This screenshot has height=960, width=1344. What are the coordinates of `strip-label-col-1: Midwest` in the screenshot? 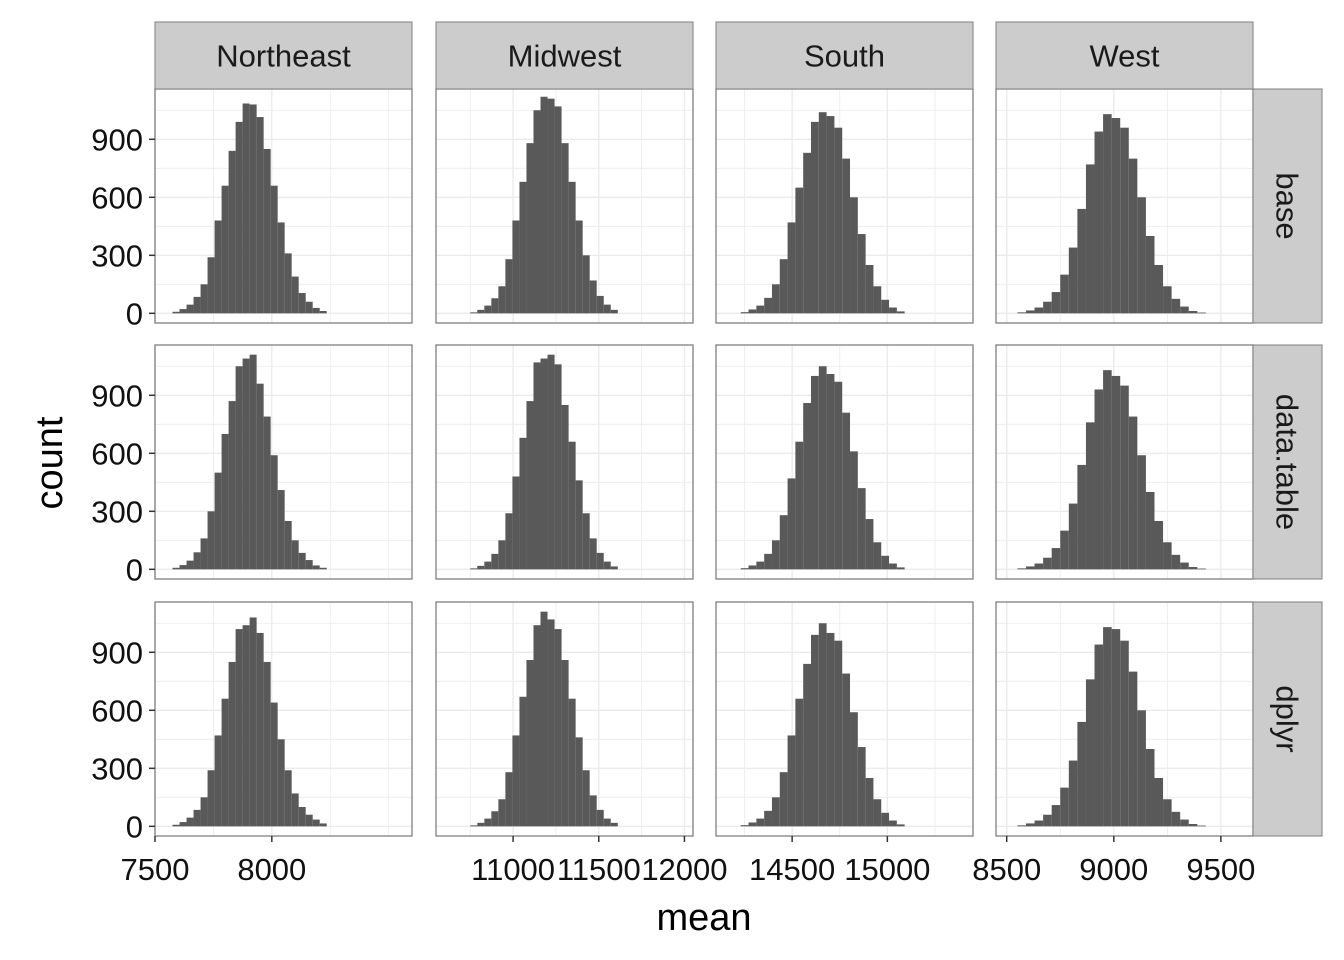 It's located at (565, 56).